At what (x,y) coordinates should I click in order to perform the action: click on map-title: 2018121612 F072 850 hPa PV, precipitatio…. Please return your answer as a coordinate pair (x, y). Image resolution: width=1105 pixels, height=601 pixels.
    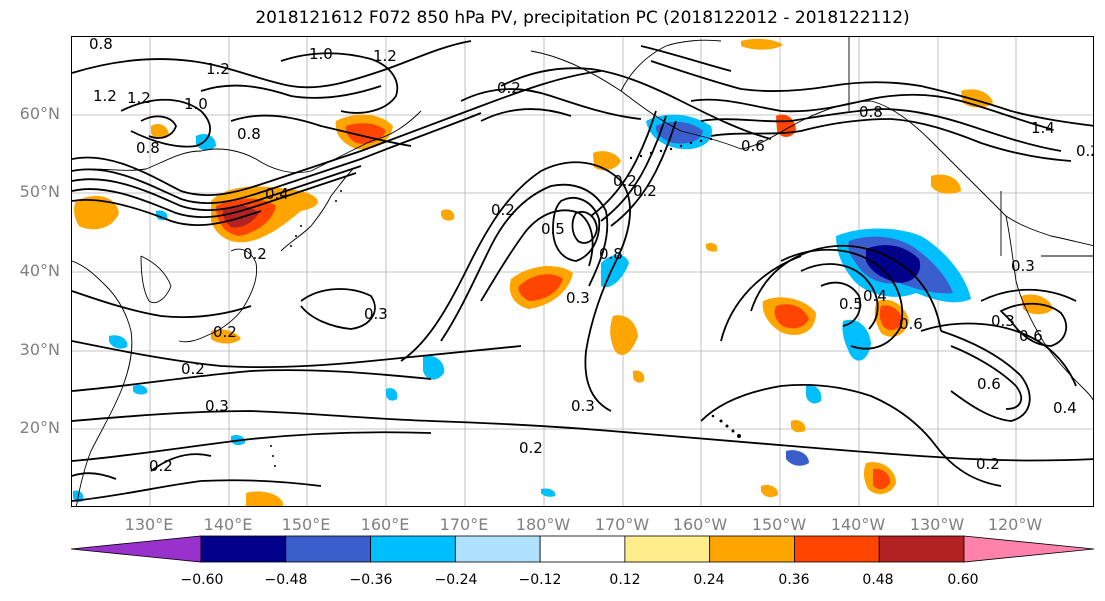
    Looking at the image, I should click on (582, 18).